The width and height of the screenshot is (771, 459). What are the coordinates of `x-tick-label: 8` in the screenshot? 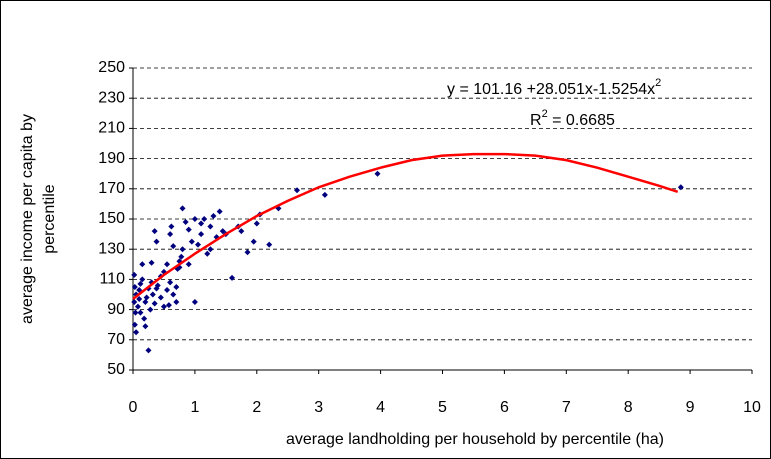 It's located at (628, 407).